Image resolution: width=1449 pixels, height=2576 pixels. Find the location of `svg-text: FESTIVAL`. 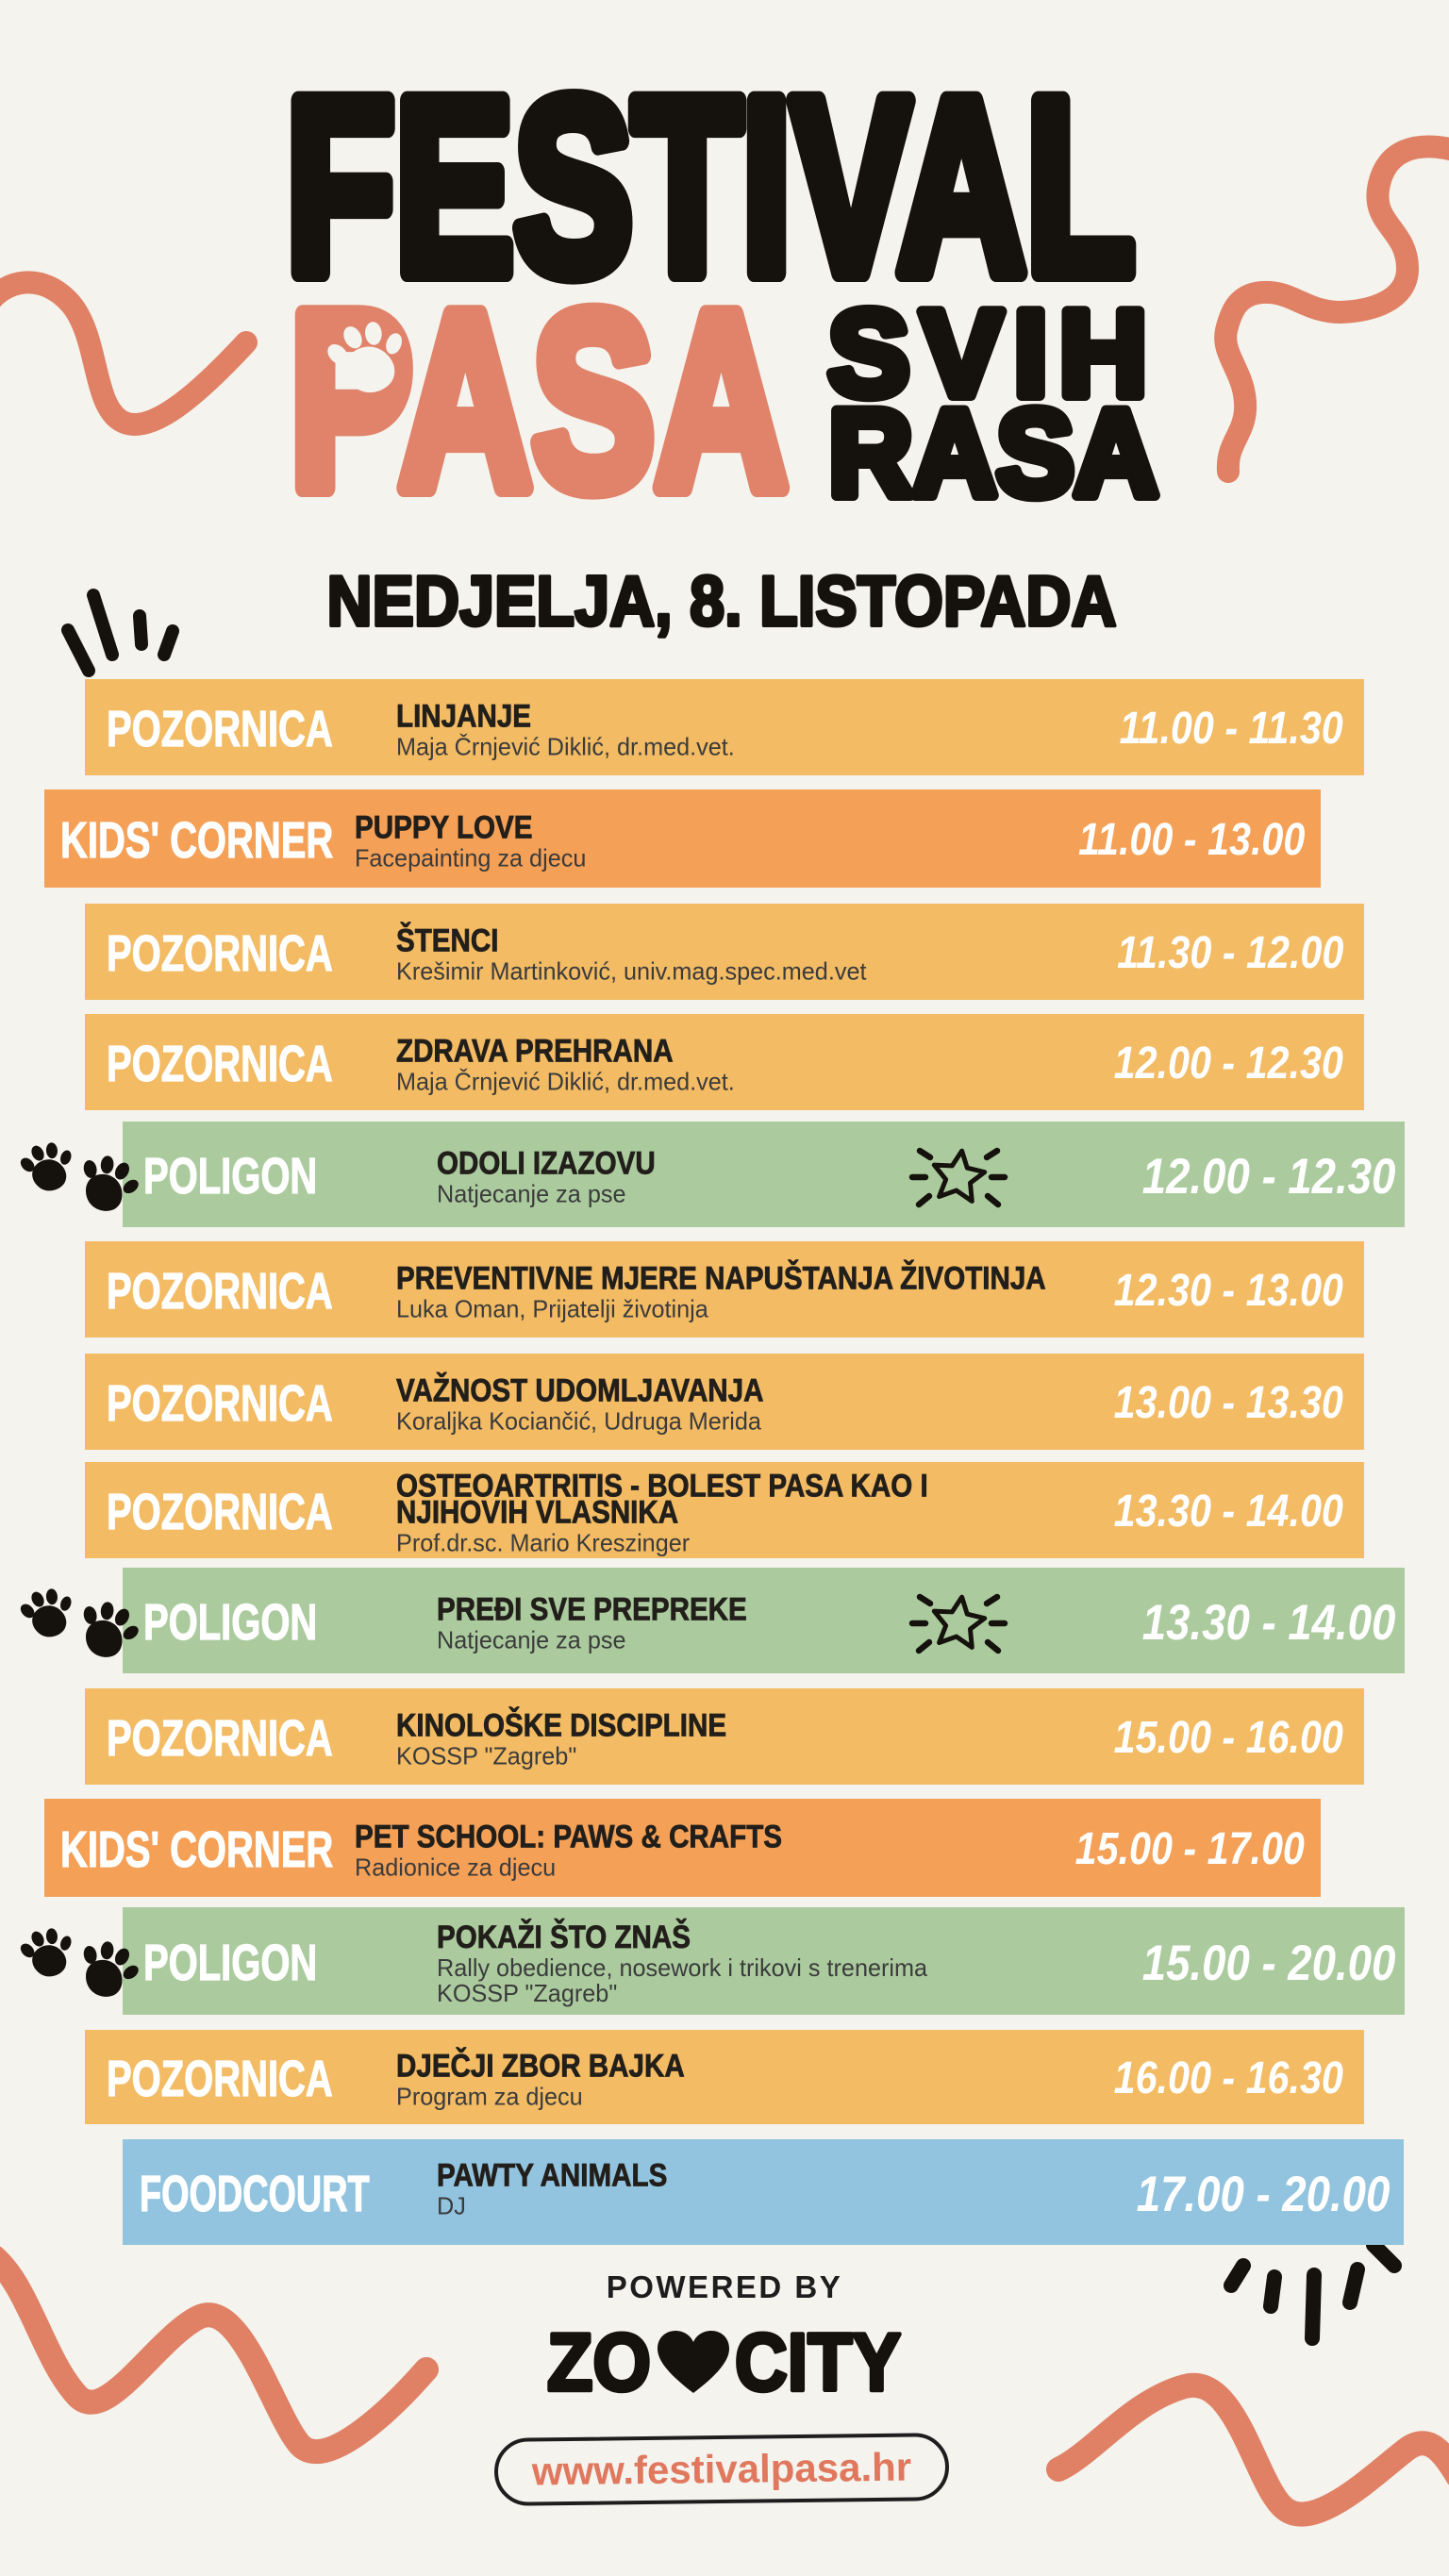

svg-text: FESTIVAL is located at coordinates (710, 186).